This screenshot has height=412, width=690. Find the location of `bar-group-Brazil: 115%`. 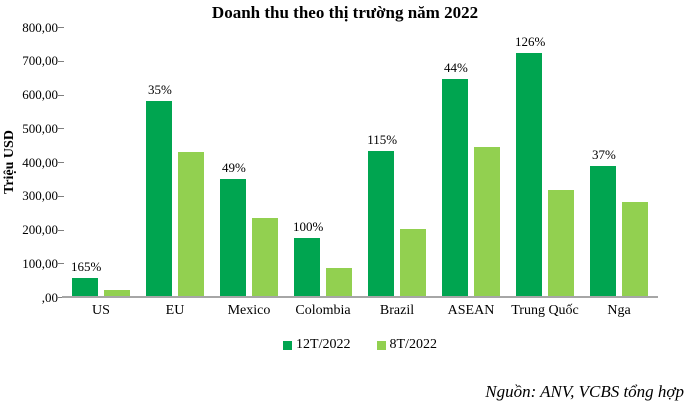

bar-group-Brazil: 115% is located at coordinates (397, 162).